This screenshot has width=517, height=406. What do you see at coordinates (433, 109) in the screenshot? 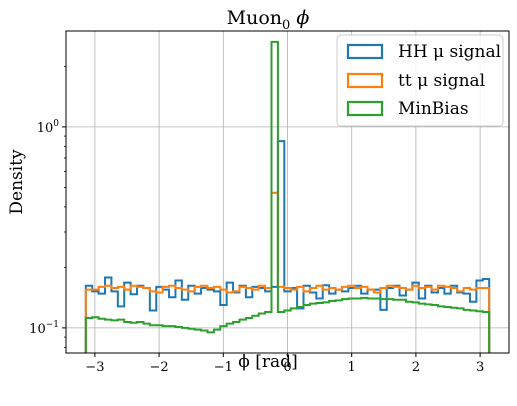
I see `legend-label-minbias: MinBias` at bounding box center [433, 109].